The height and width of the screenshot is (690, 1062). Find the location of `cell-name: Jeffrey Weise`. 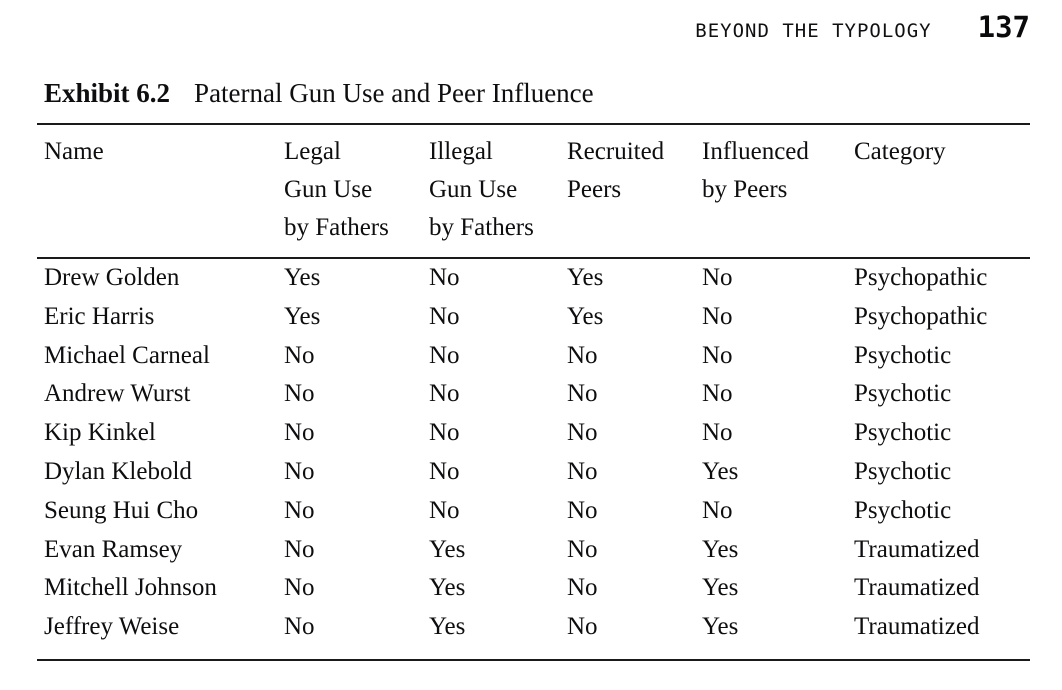

cell-name: Jeffrey Weise is located at coordinates (112, 627).